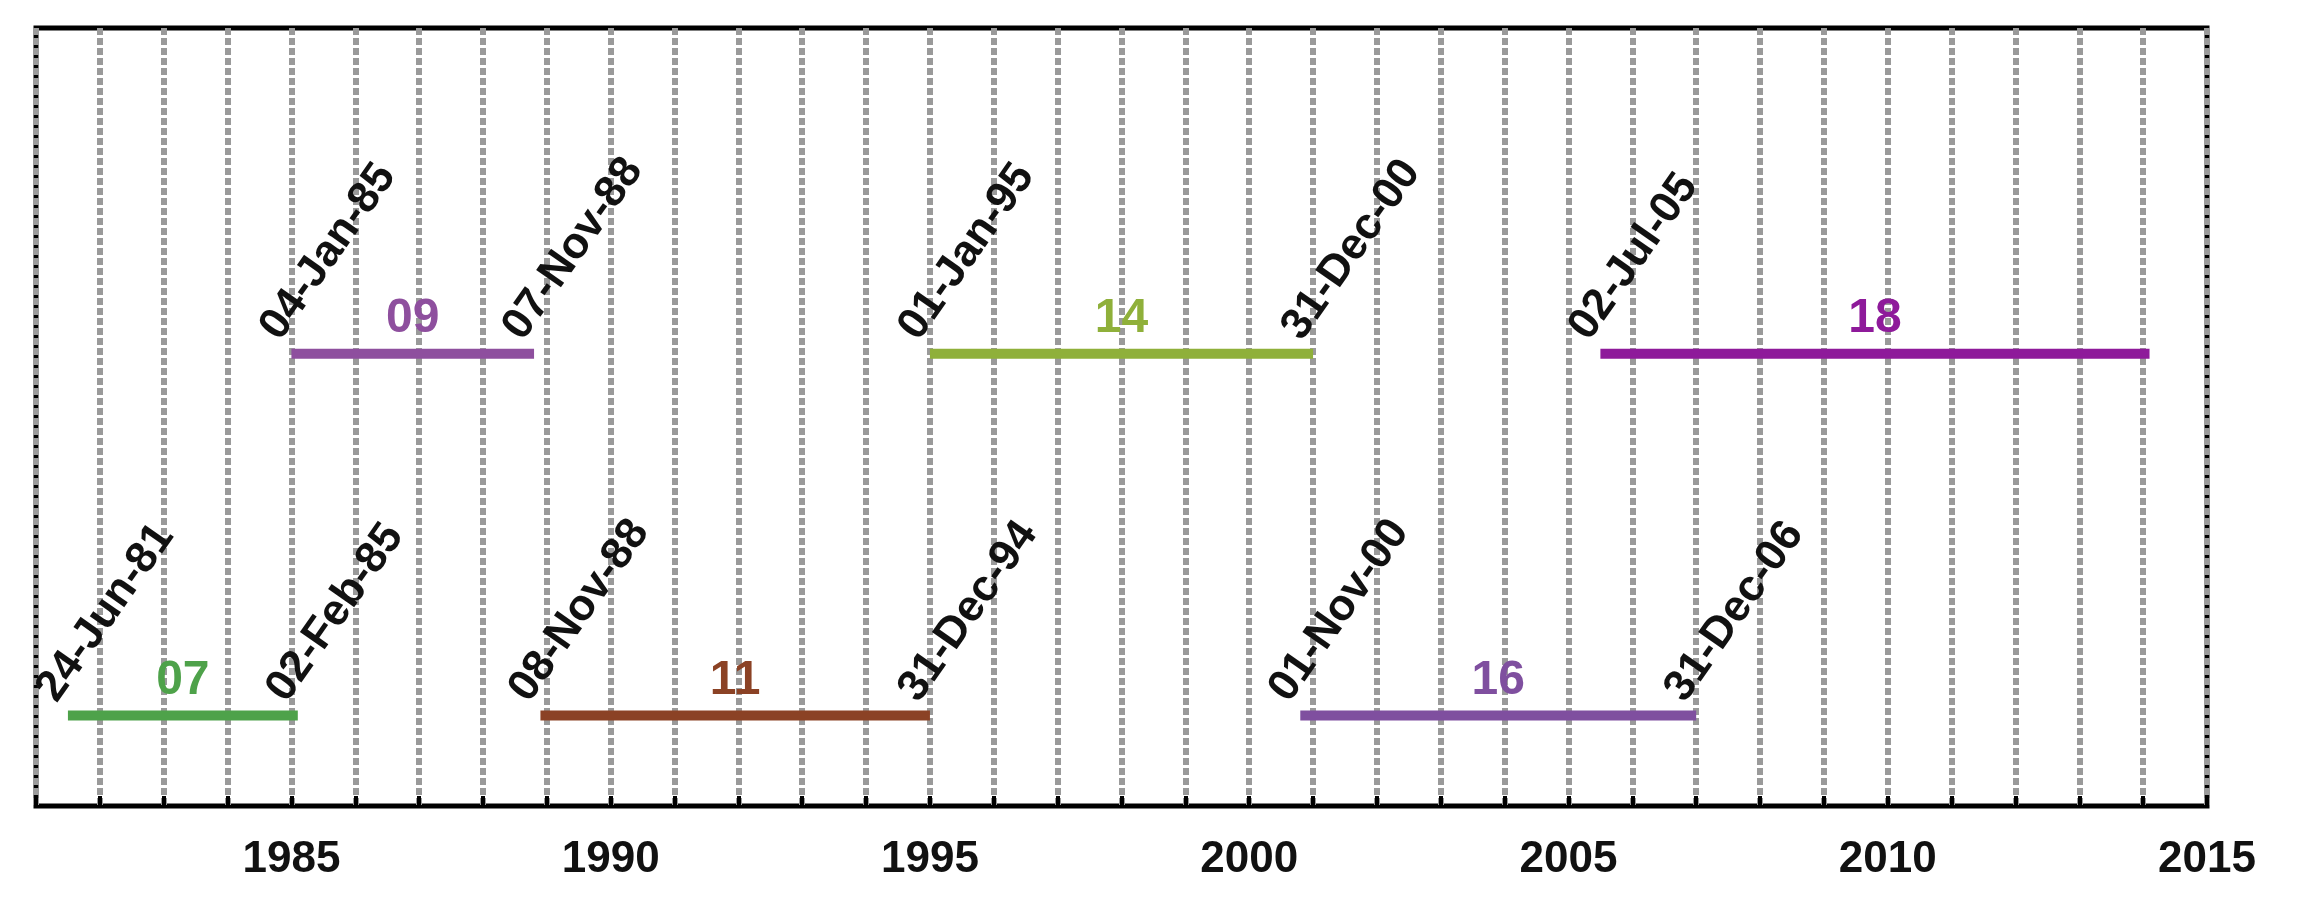  I want to click on x-tick-label: 2010, so click(1887, 856).